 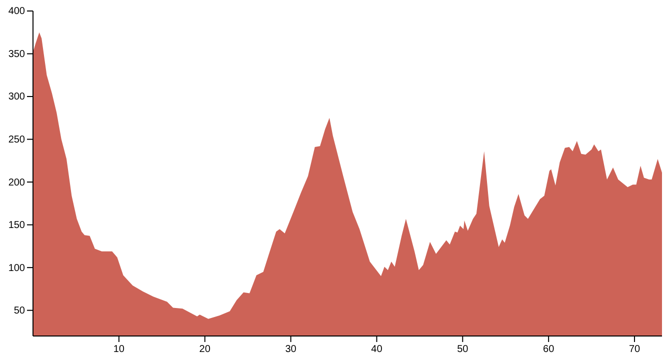 I want to click on y-tick-label: 350, so click(x=17, y=54).